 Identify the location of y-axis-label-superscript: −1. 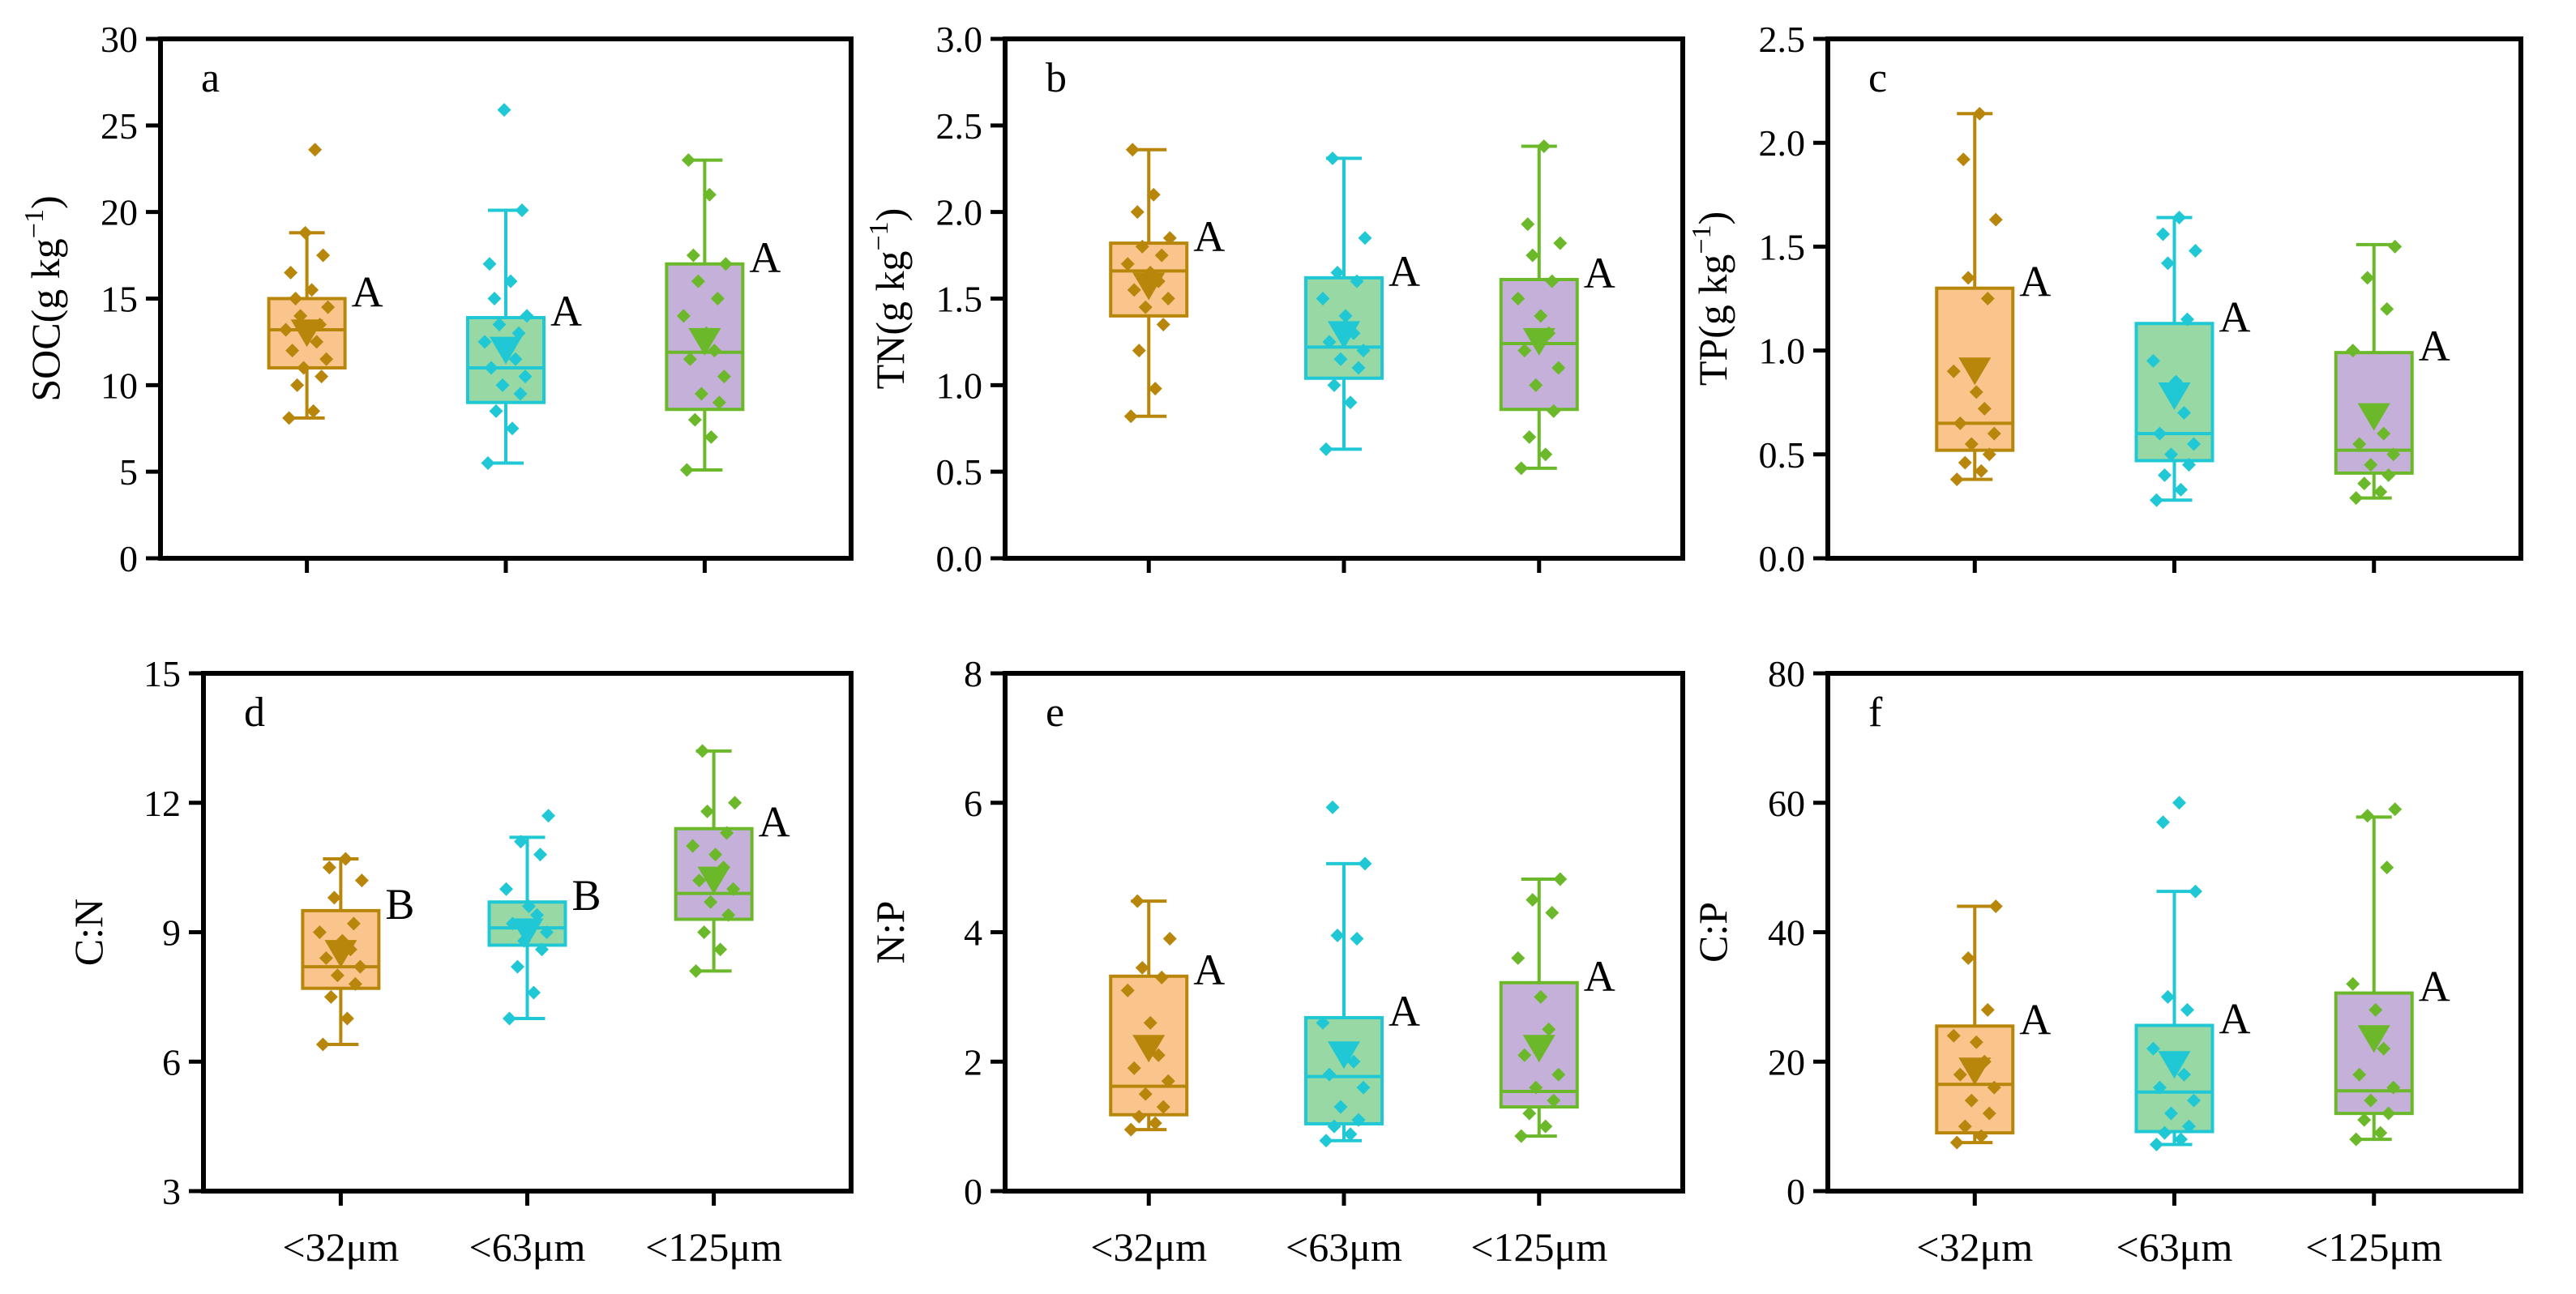
(1702, 239).